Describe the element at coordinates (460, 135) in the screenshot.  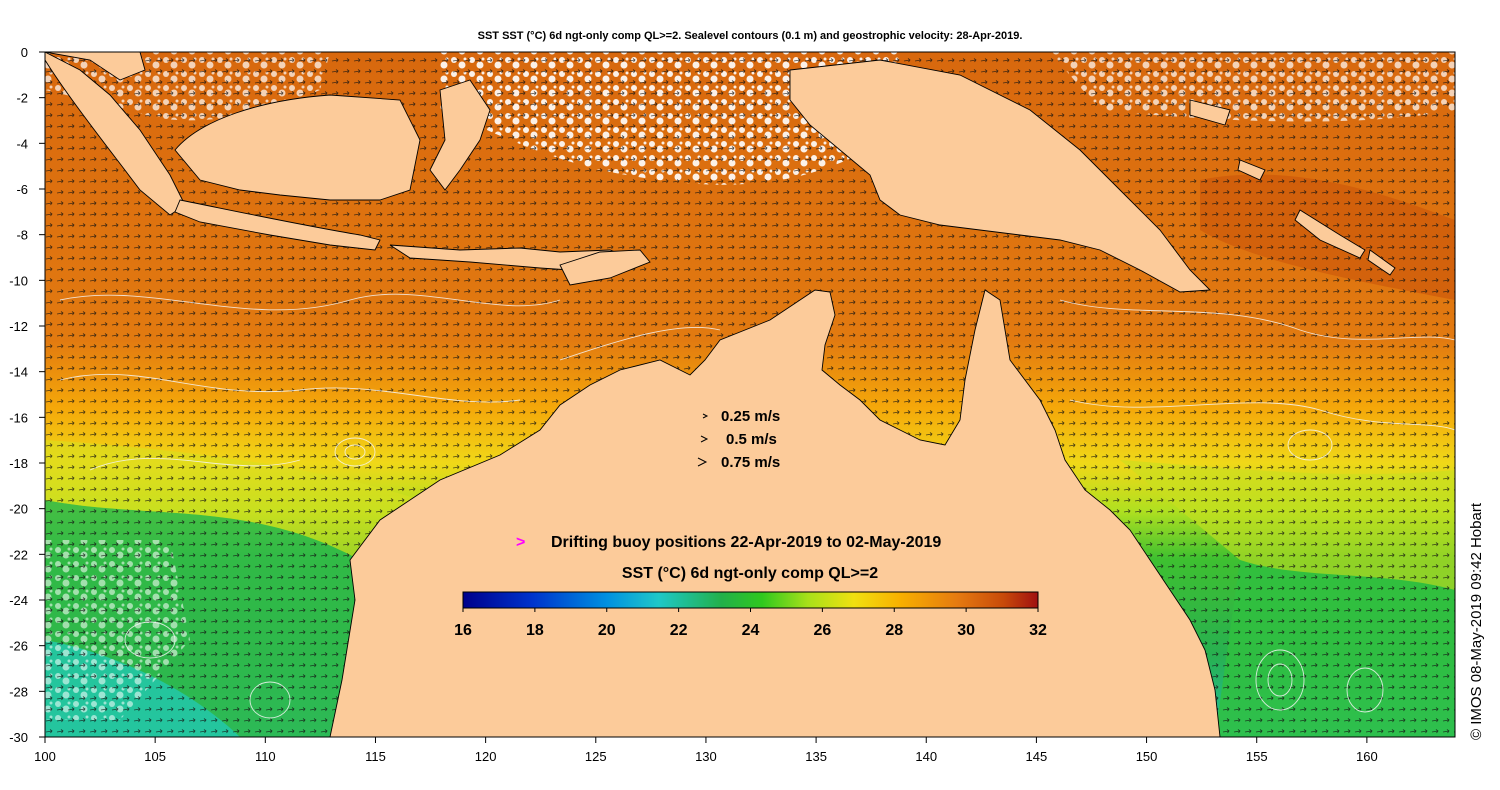
I see `sulawesi` at that location.